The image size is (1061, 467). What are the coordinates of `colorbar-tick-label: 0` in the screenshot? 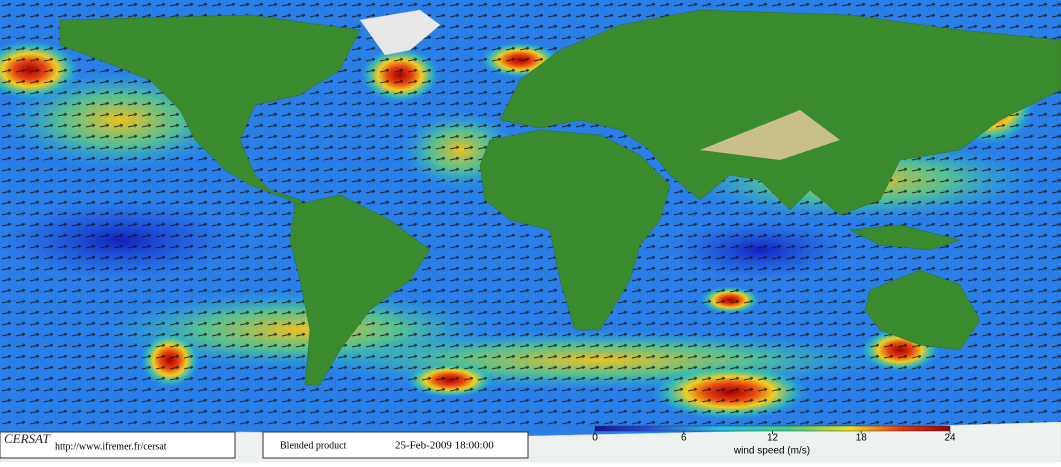 It's located at (595, 438).